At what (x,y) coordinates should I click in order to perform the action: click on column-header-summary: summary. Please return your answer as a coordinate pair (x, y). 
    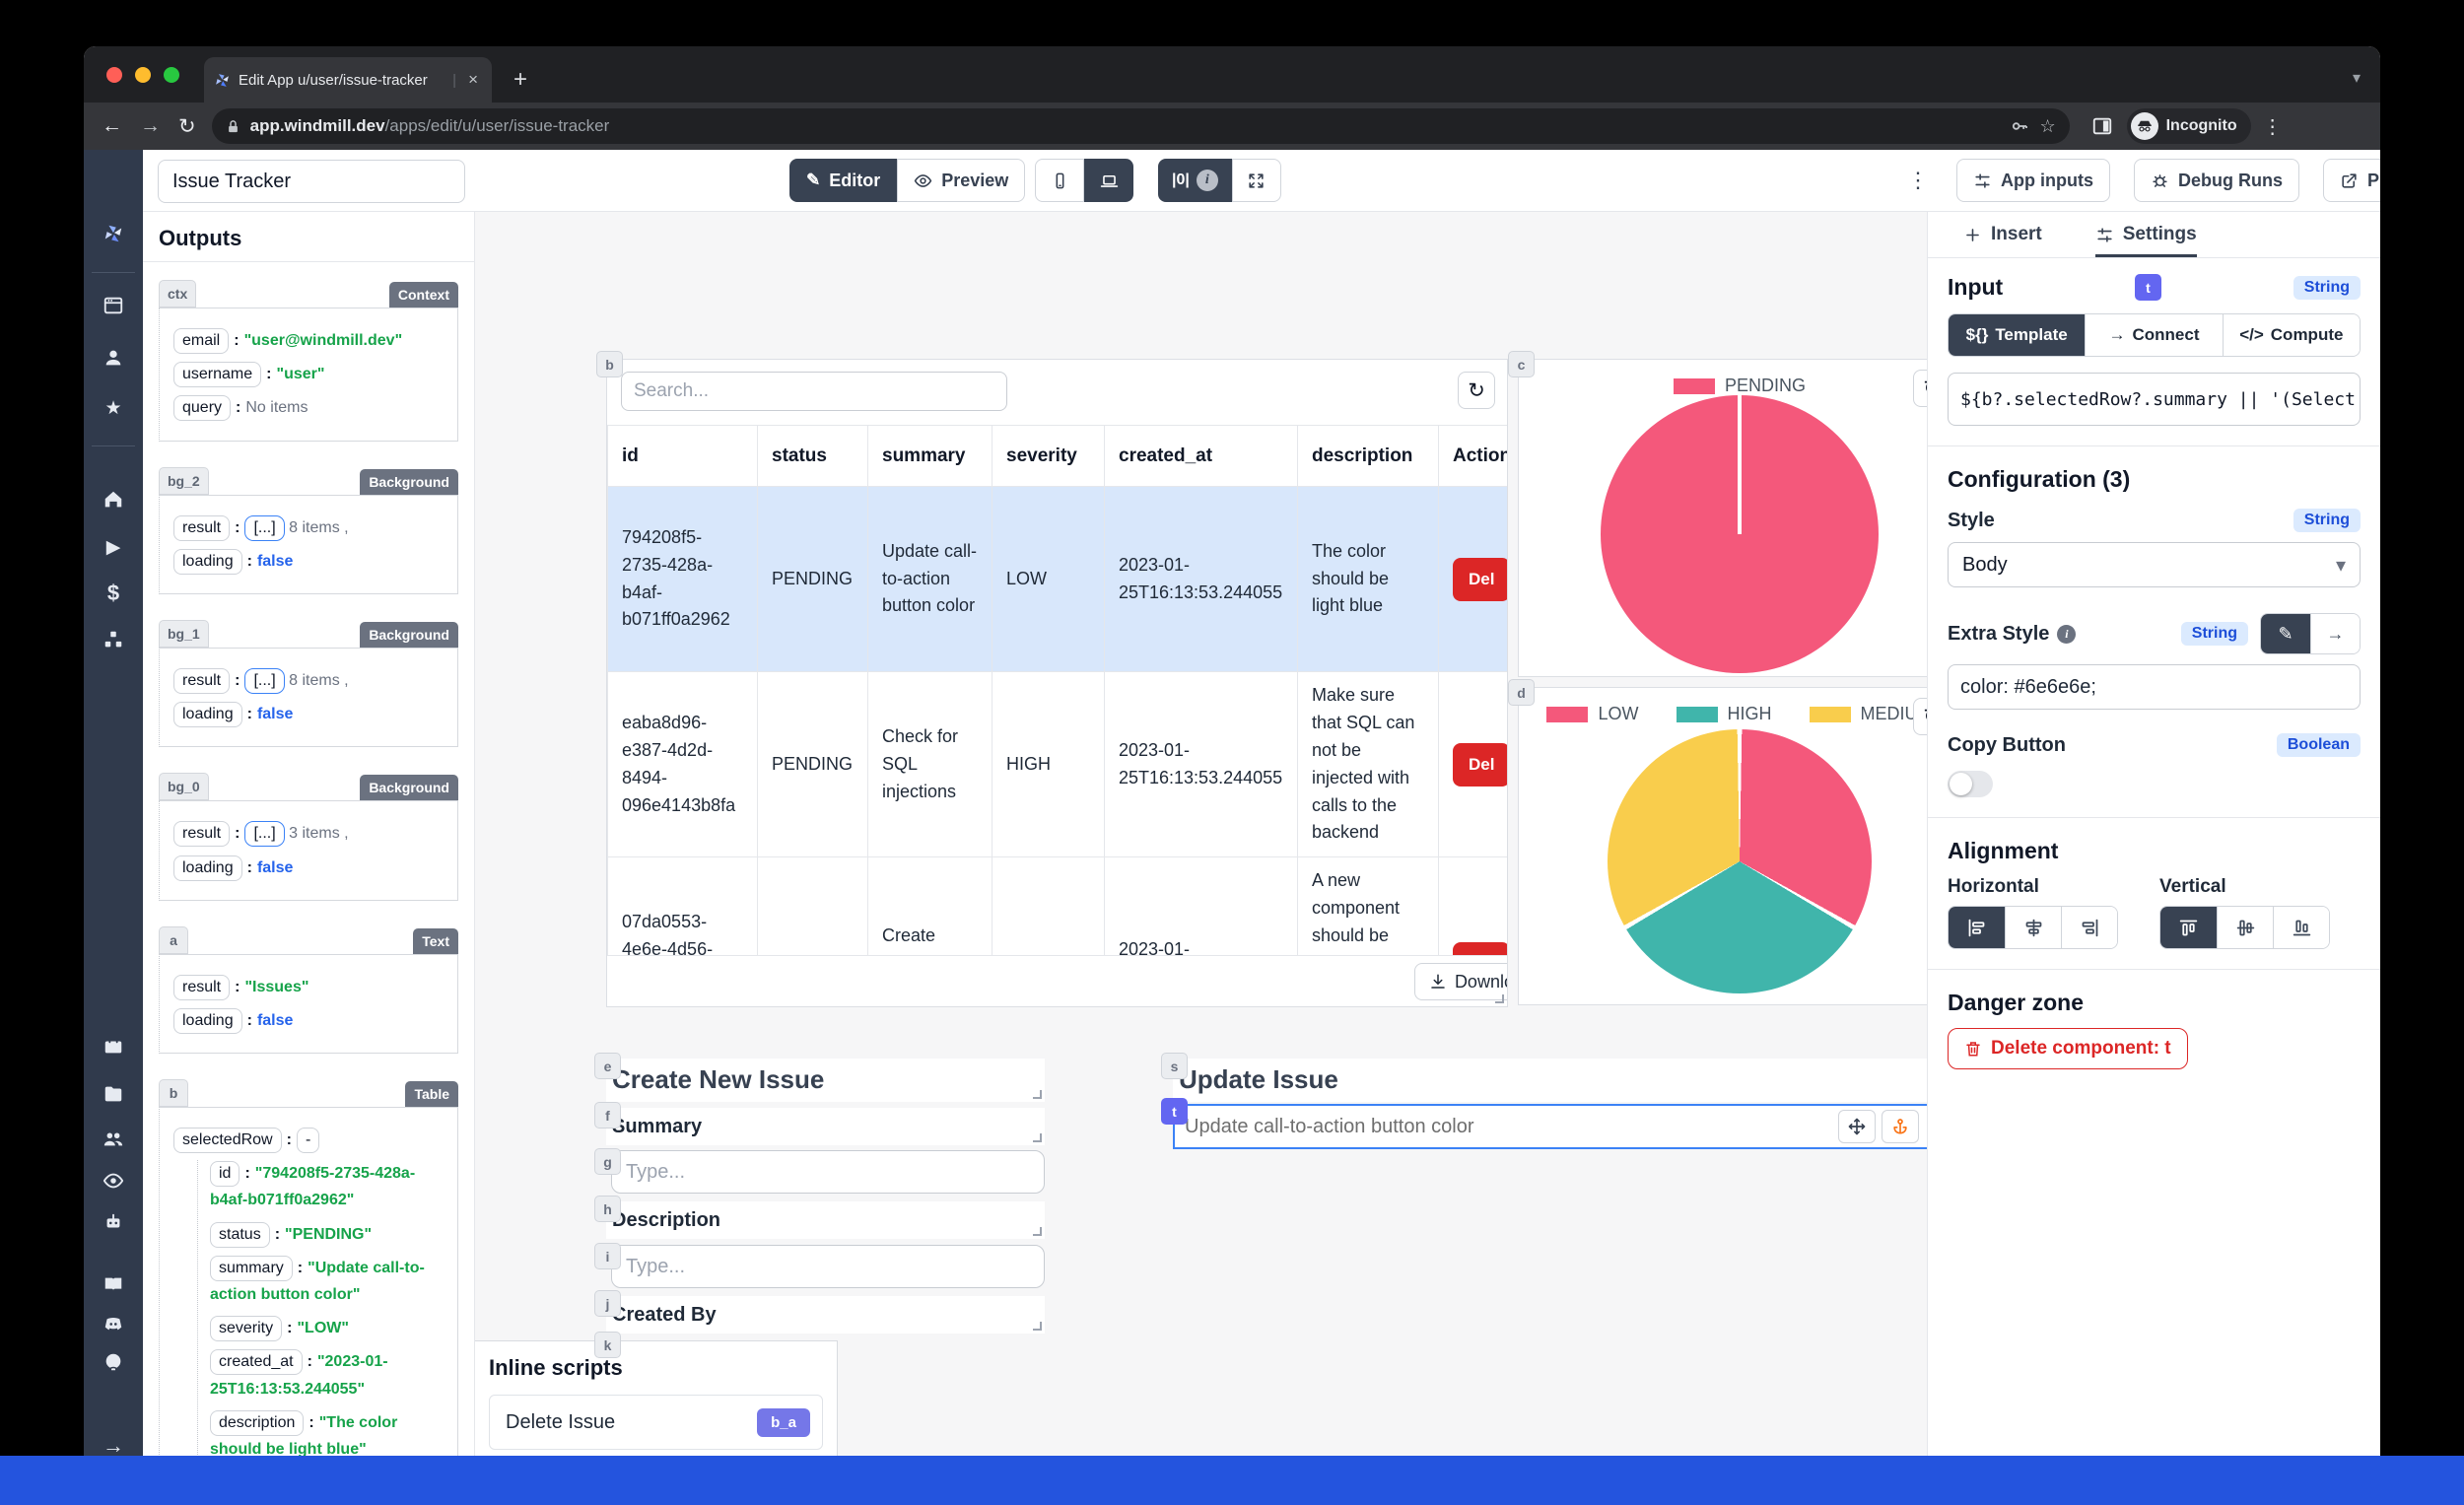
    Looking at the image, I should click on (929, 456).